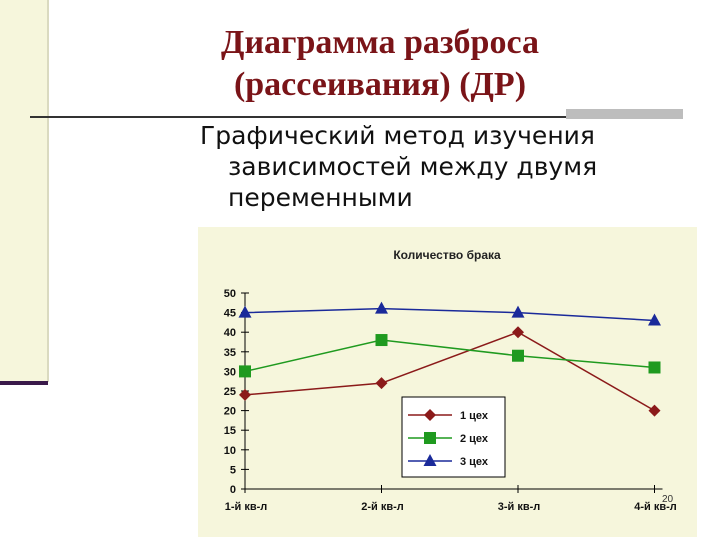 This screenshot has height=540, width=720. Describe the element at coordinates (246, 507) in the screenshot. I see `x-tick-label: 1-й кв-л` at that location.